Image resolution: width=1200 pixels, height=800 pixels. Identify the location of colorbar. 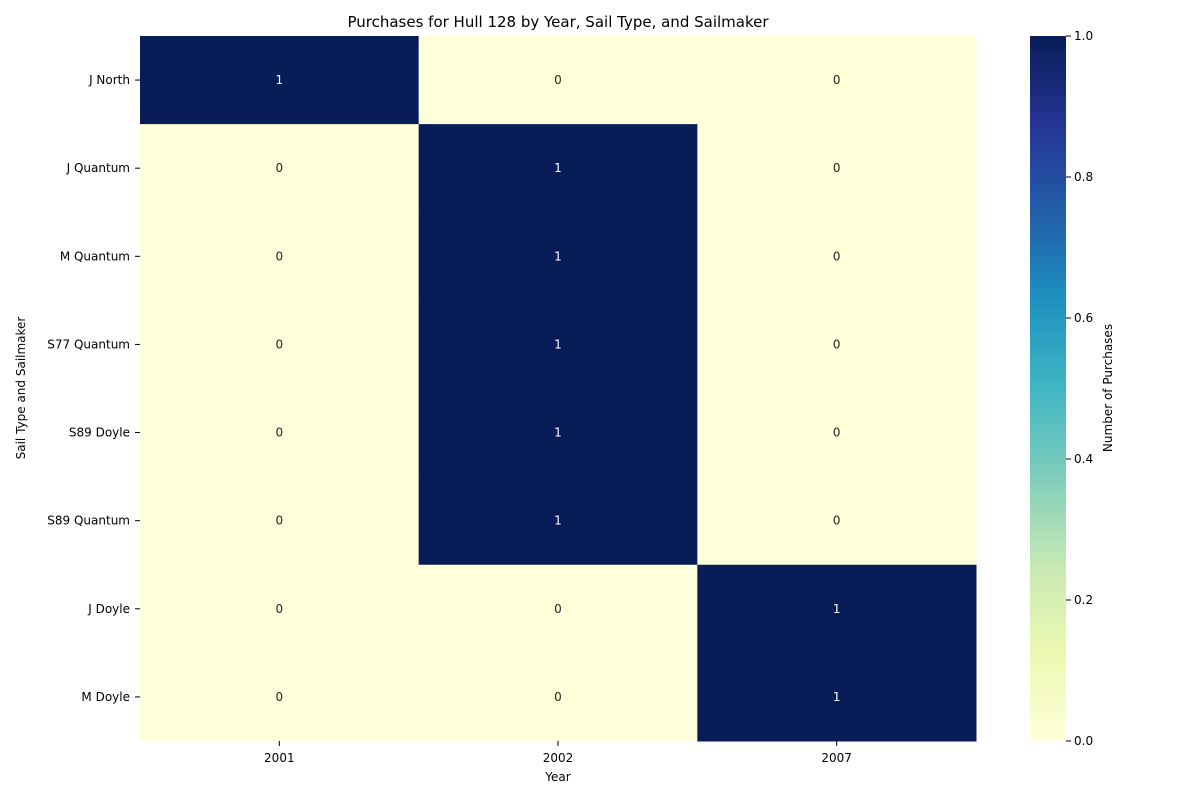
(1048, 388).